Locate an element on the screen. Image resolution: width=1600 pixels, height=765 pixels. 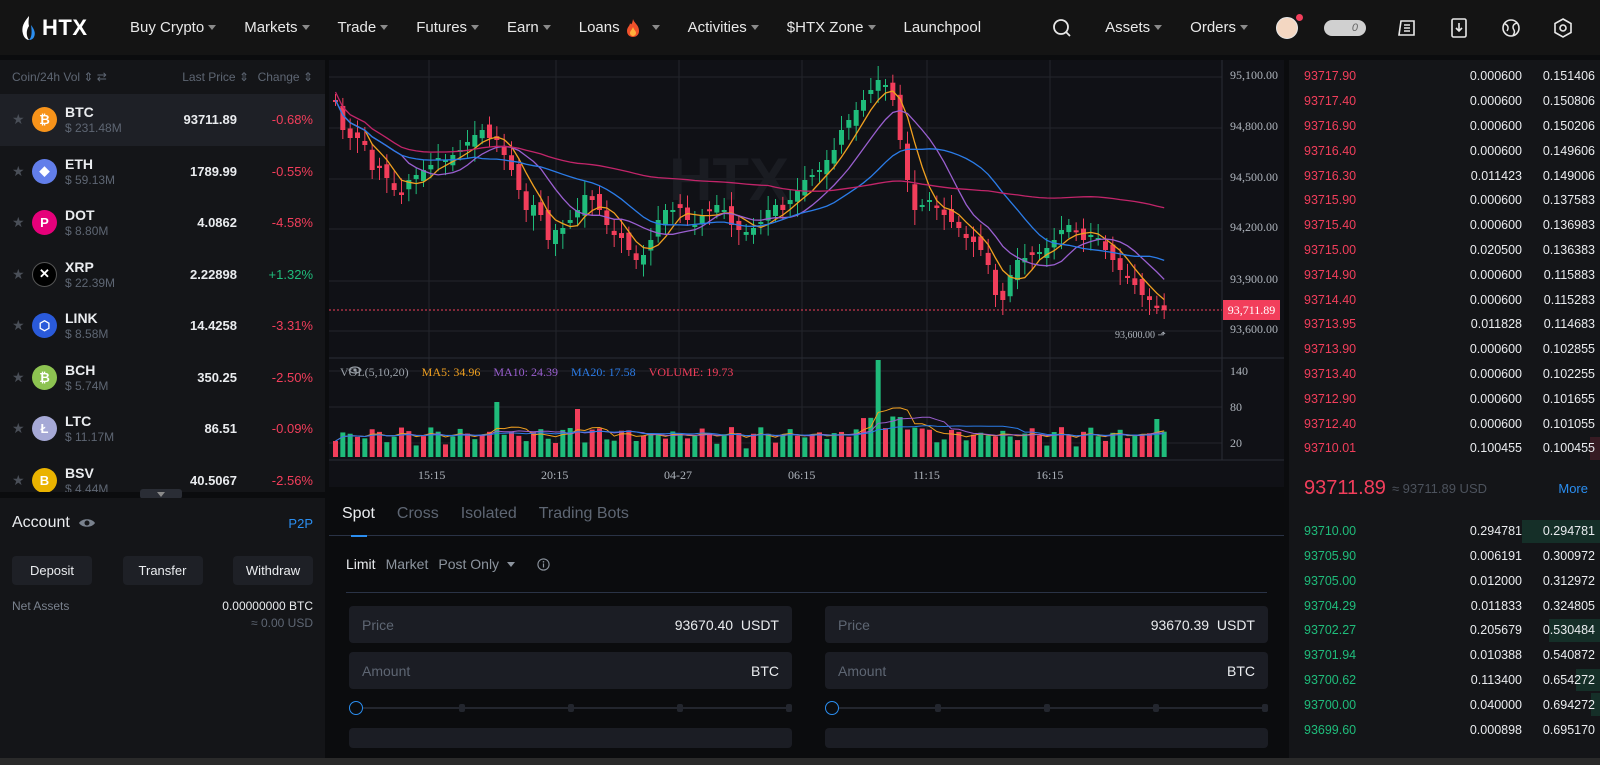
nav-buy-crypto: Buy Crypto is located at coordinates (173, 27).